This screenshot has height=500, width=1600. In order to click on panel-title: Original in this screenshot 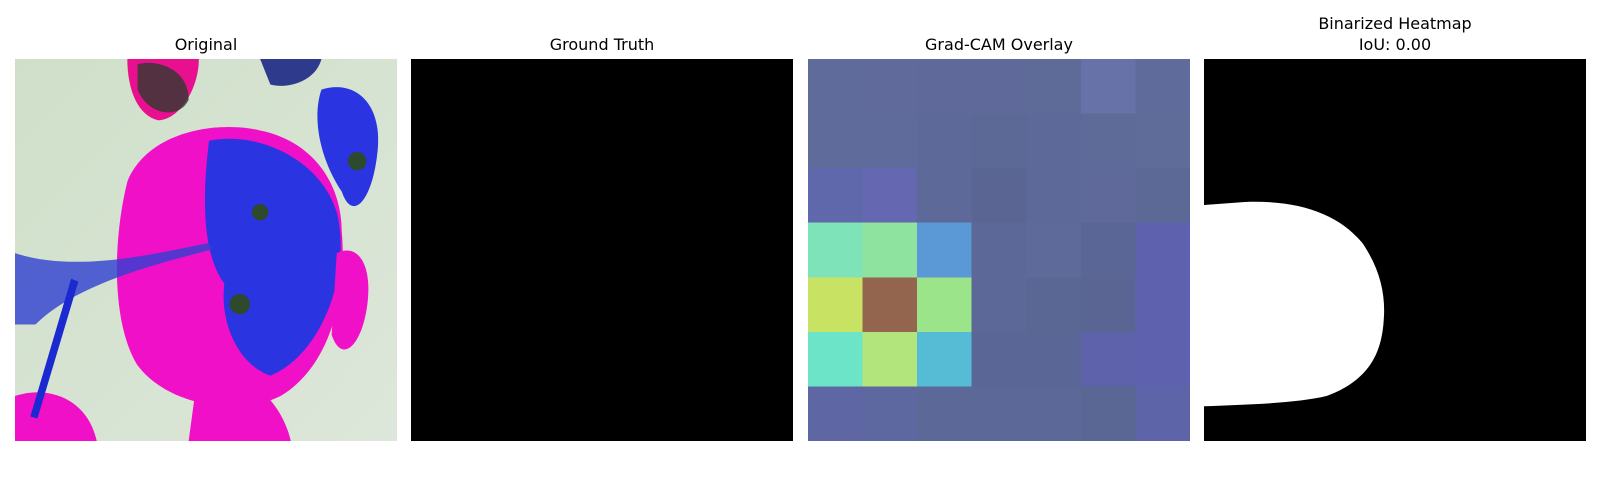, I will do `click(206, 44)`.